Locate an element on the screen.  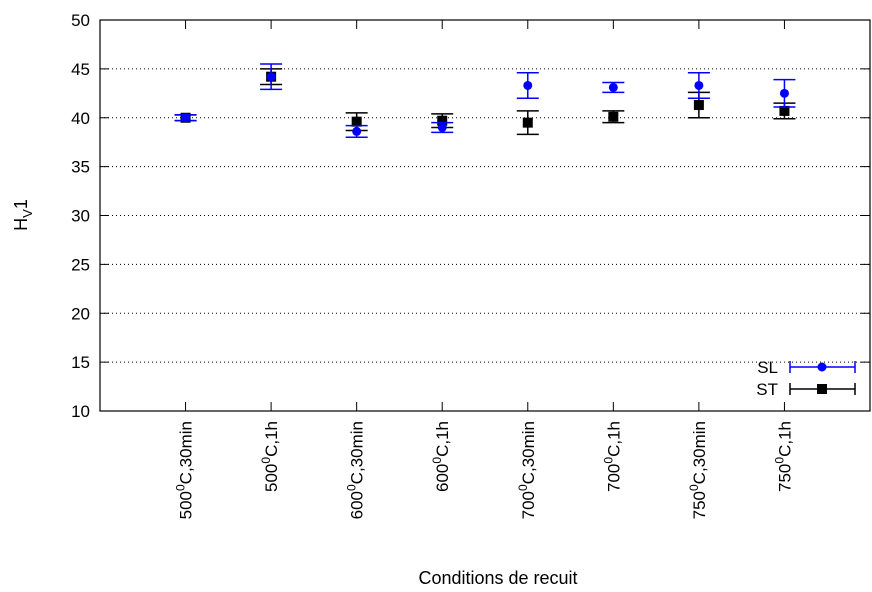
x-tick-label: 6000C,1h is located at coordinates (441, 456).